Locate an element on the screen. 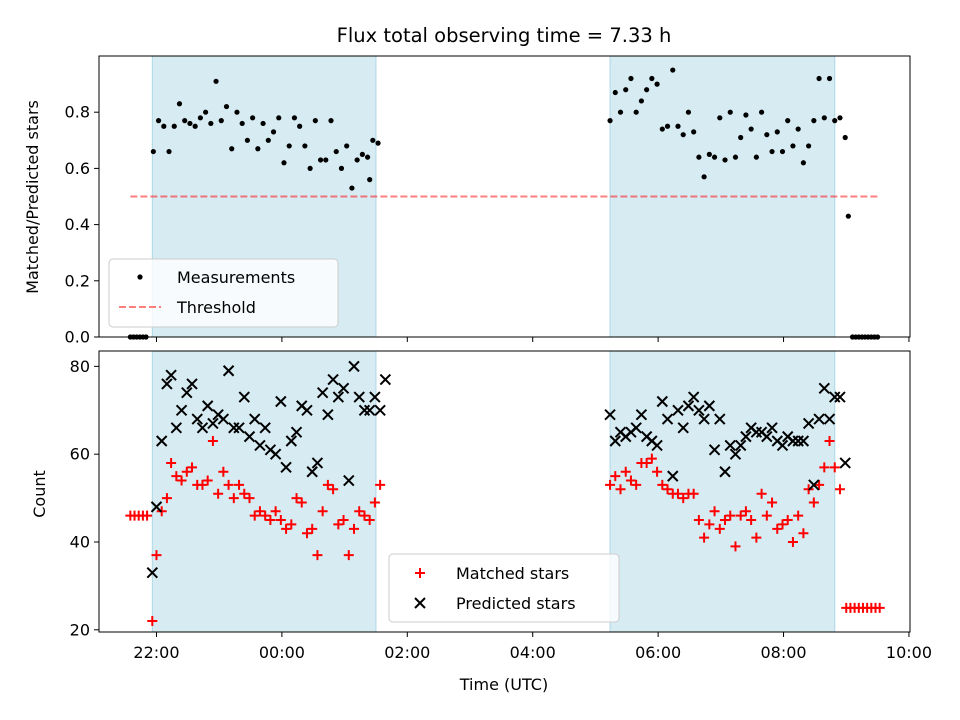  top-legend-box is located at coordinates (223, 293).